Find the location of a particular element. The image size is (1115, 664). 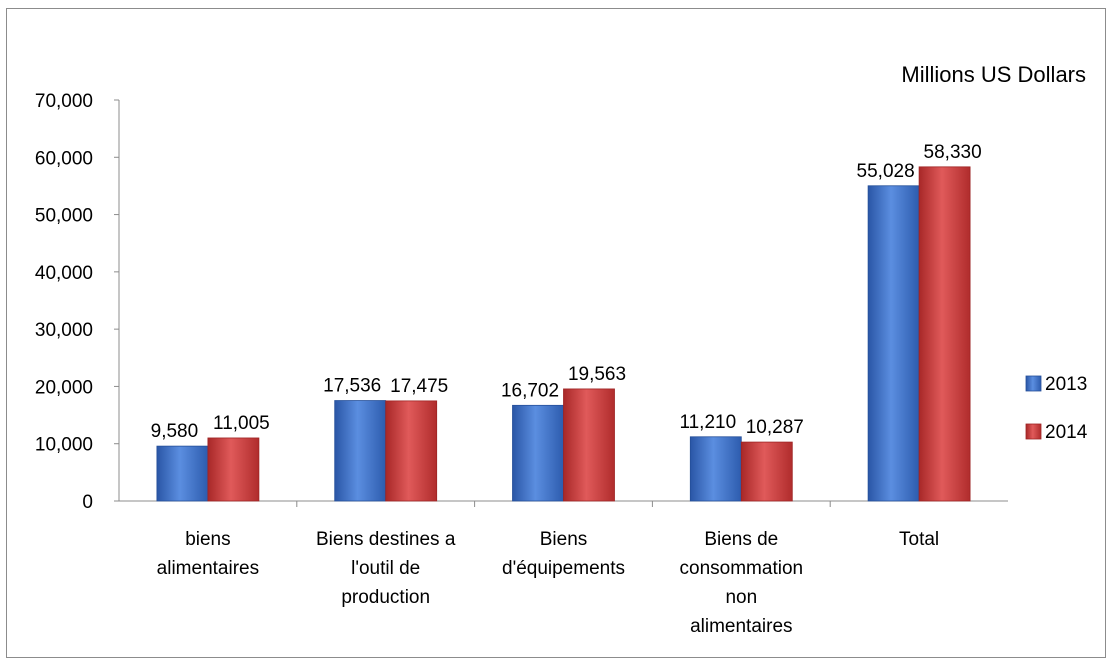

y-tick-label: 70,000 is located at coordinates (64, 101).